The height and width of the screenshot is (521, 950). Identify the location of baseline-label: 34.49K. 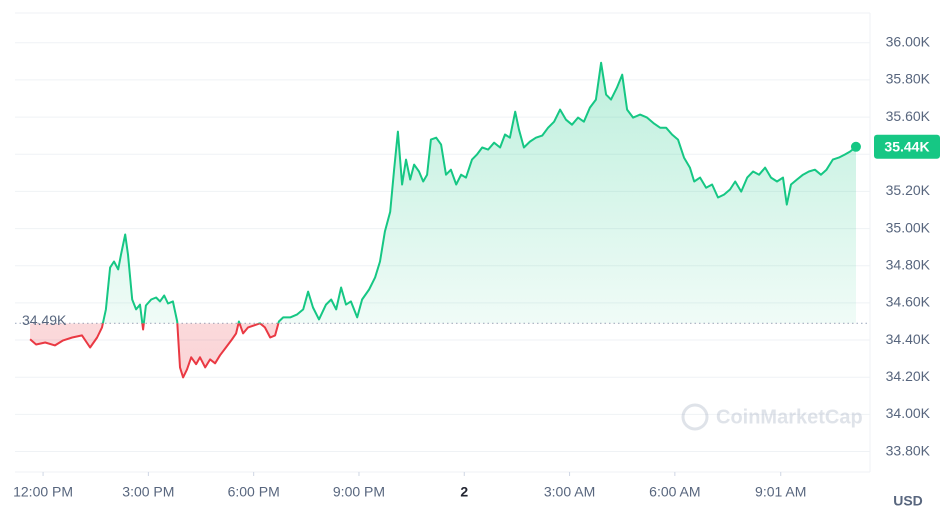
(44, 320).